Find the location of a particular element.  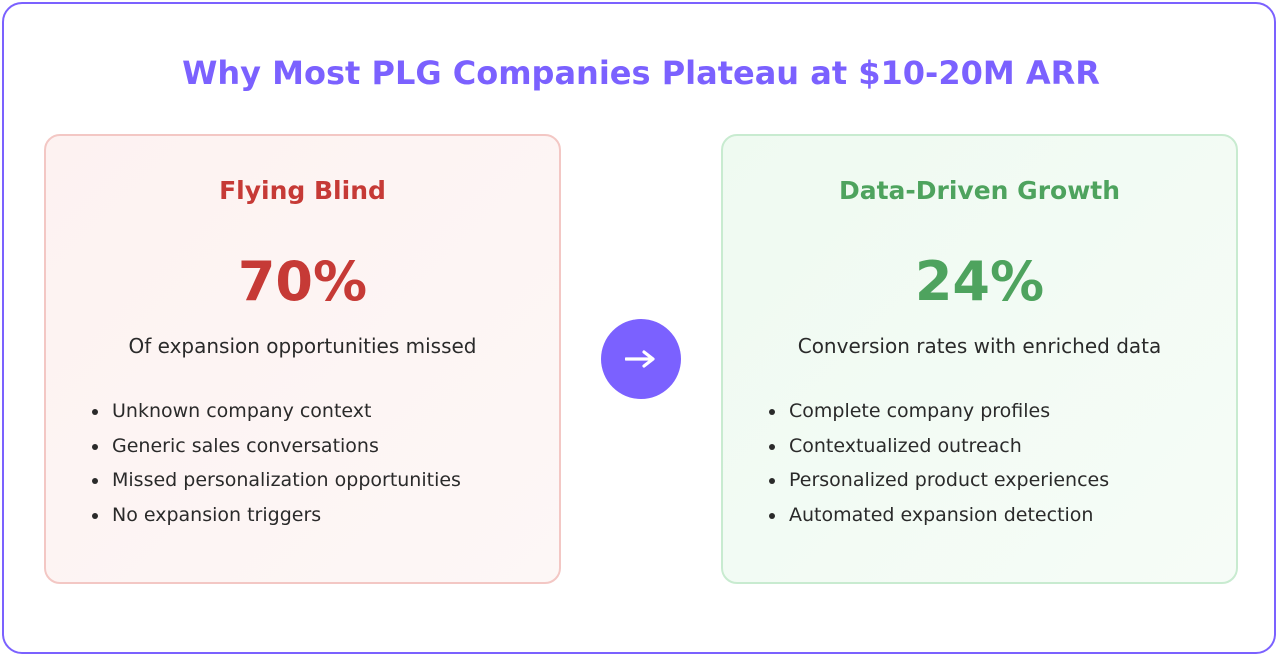

list-item: Contextualized outreach is located at coordinates (938, 446).